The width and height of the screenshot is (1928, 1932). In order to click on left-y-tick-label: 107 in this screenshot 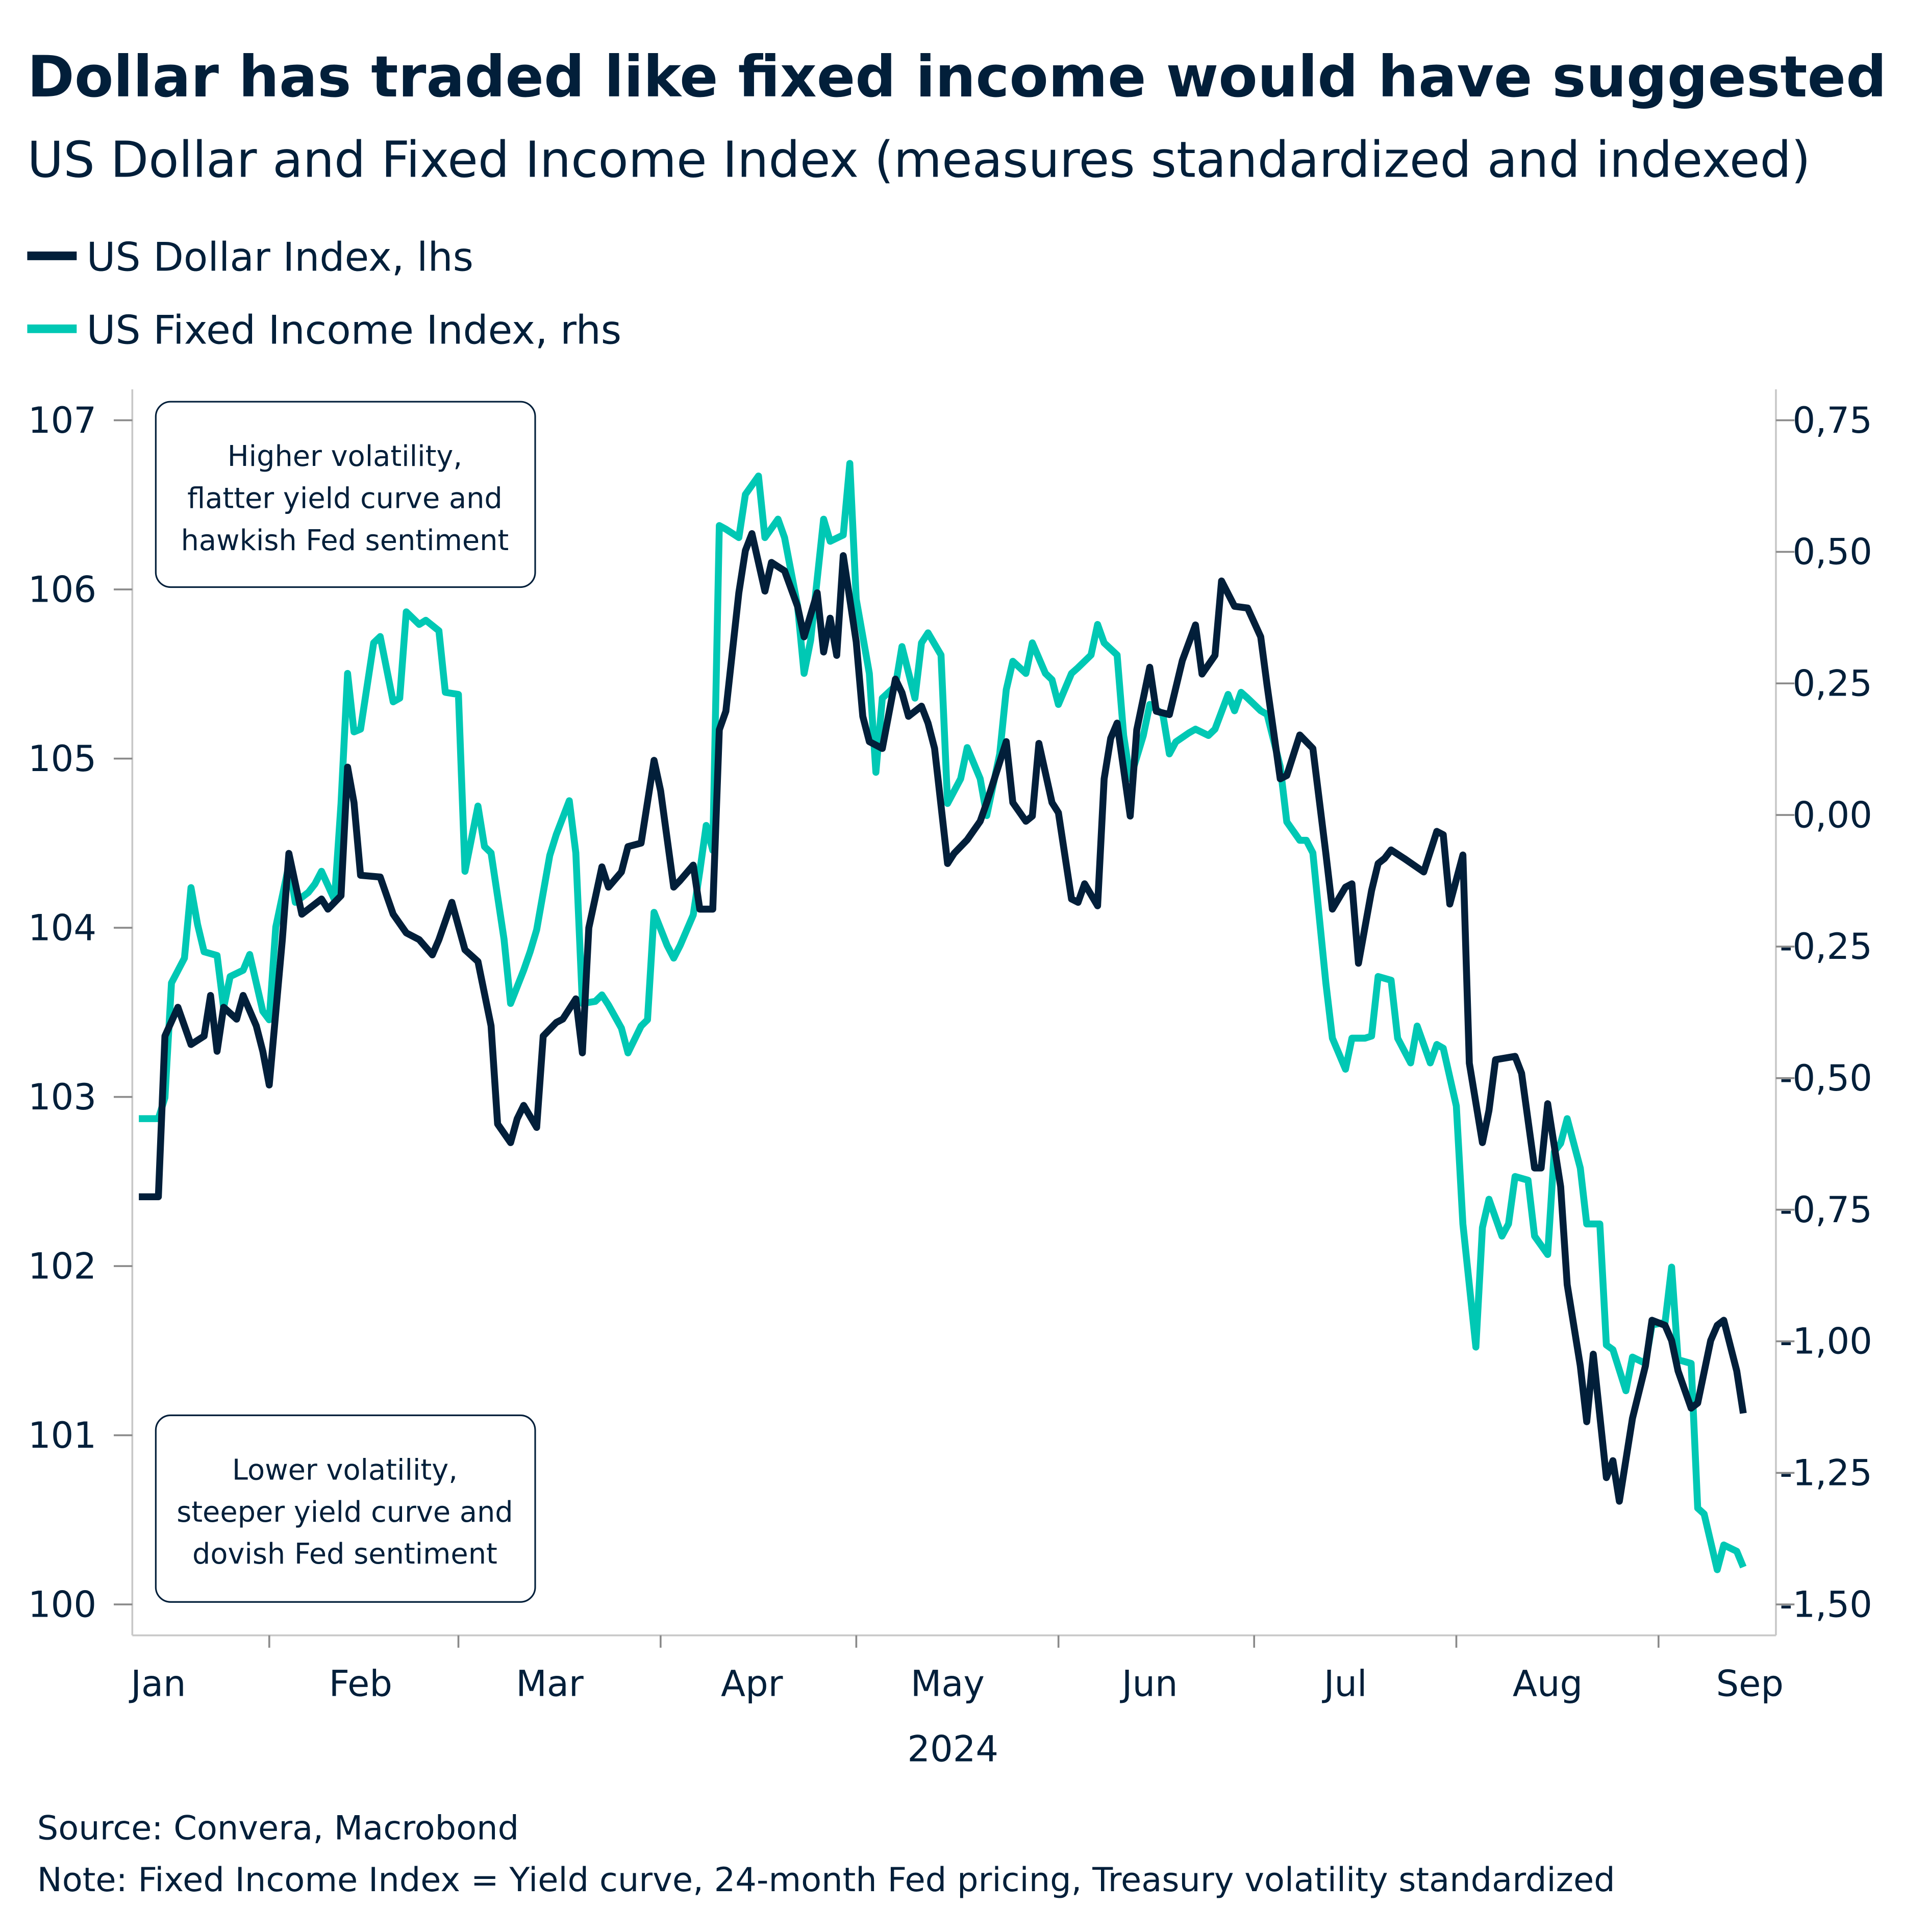, I will do `click(62, 421)`.